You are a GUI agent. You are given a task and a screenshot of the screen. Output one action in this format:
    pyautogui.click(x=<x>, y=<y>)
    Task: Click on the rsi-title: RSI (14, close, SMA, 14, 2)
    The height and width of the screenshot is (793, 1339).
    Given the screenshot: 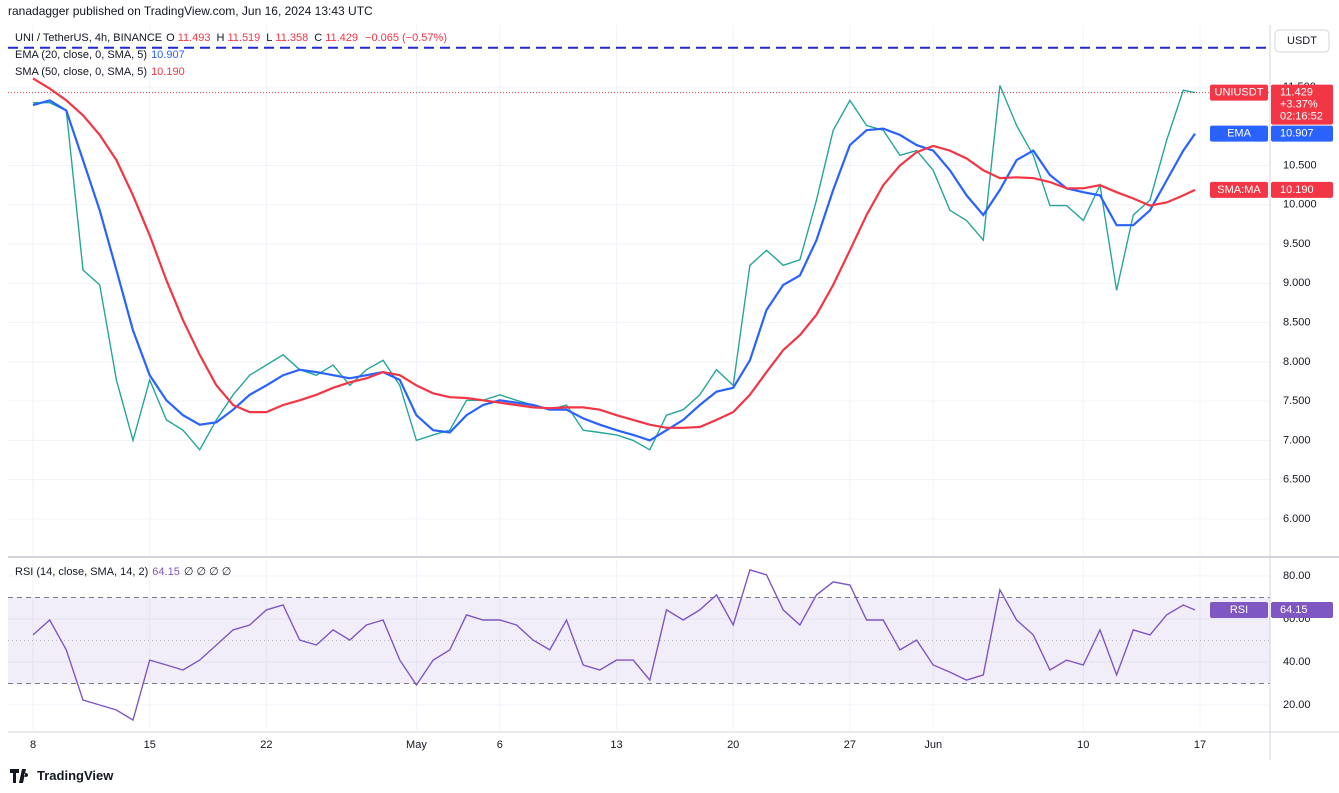 What is the action you would take?
    pyautogui.click(x=82, y=571)
    